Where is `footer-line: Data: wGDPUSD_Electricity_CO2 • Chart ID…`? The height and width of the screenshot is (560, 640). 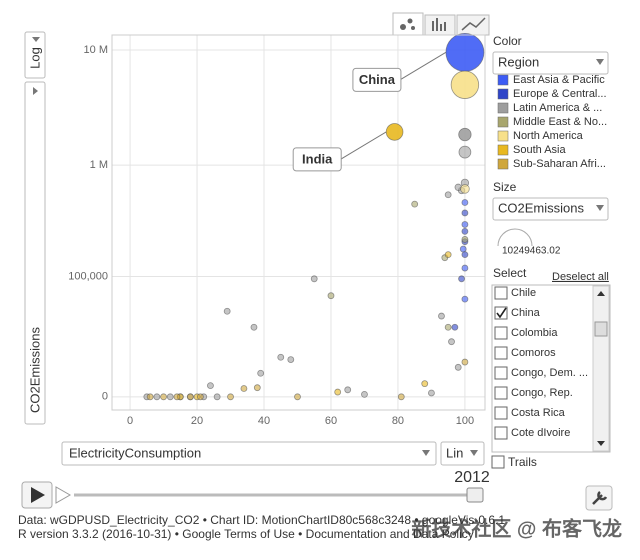
footer-line: Data: wGDPUSD_Electricity_CO2 • Chart ID… is located at coordinates (261, 520).